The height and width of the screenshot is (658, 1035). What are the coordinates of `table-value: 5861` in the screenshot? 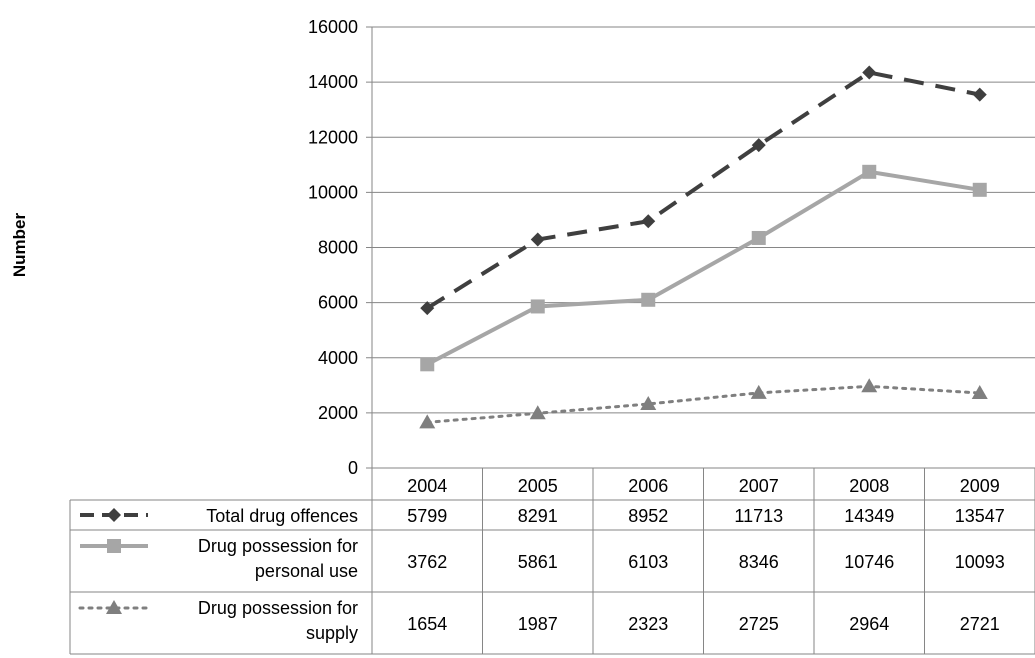 It's located at (538, 562).